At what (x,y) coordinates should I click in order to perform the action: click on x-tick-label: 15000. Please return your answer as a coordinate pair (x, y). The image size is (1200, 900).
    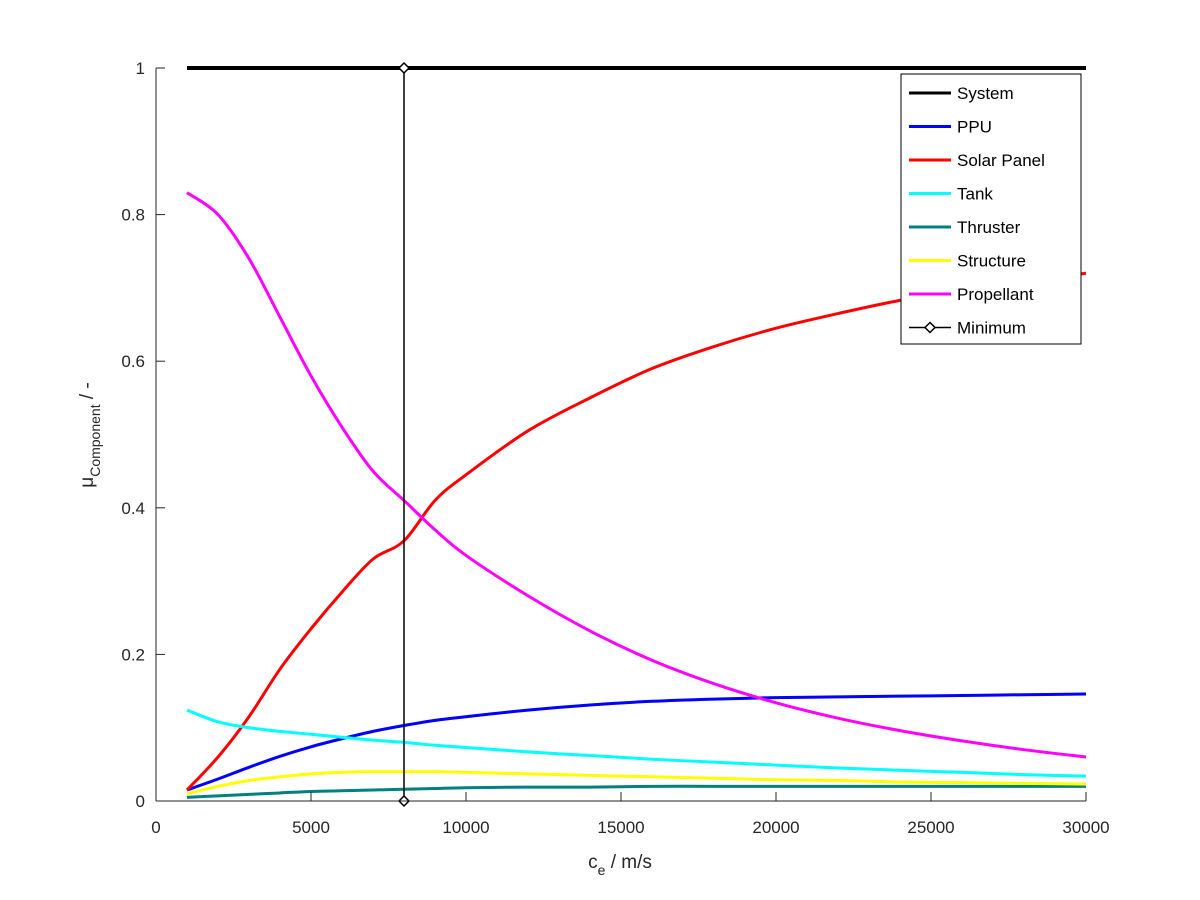
    Looking at the image, I should click on (620, 827).